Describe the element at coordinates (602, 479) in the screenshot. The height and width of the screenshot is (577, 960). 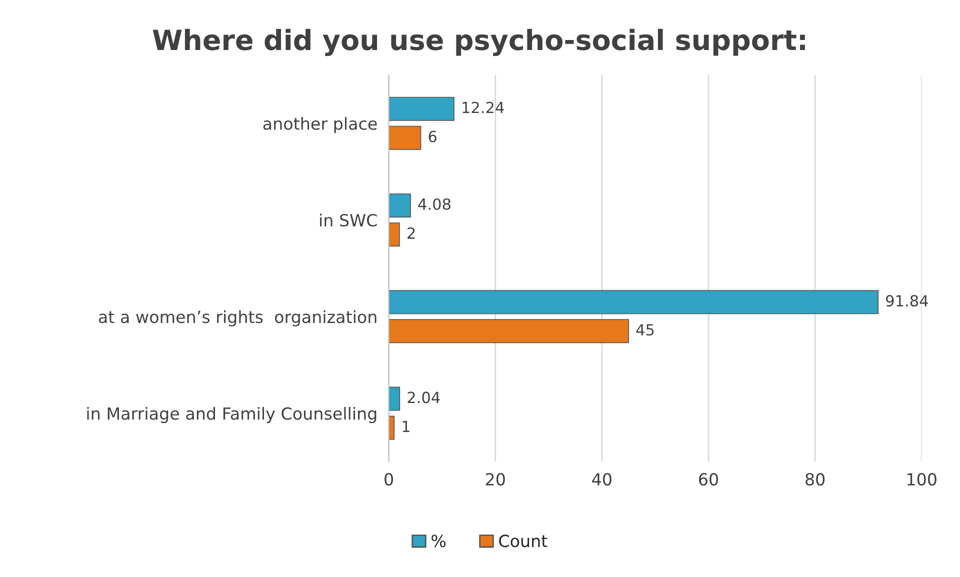
I see `x-tick-label: 40` at that location.